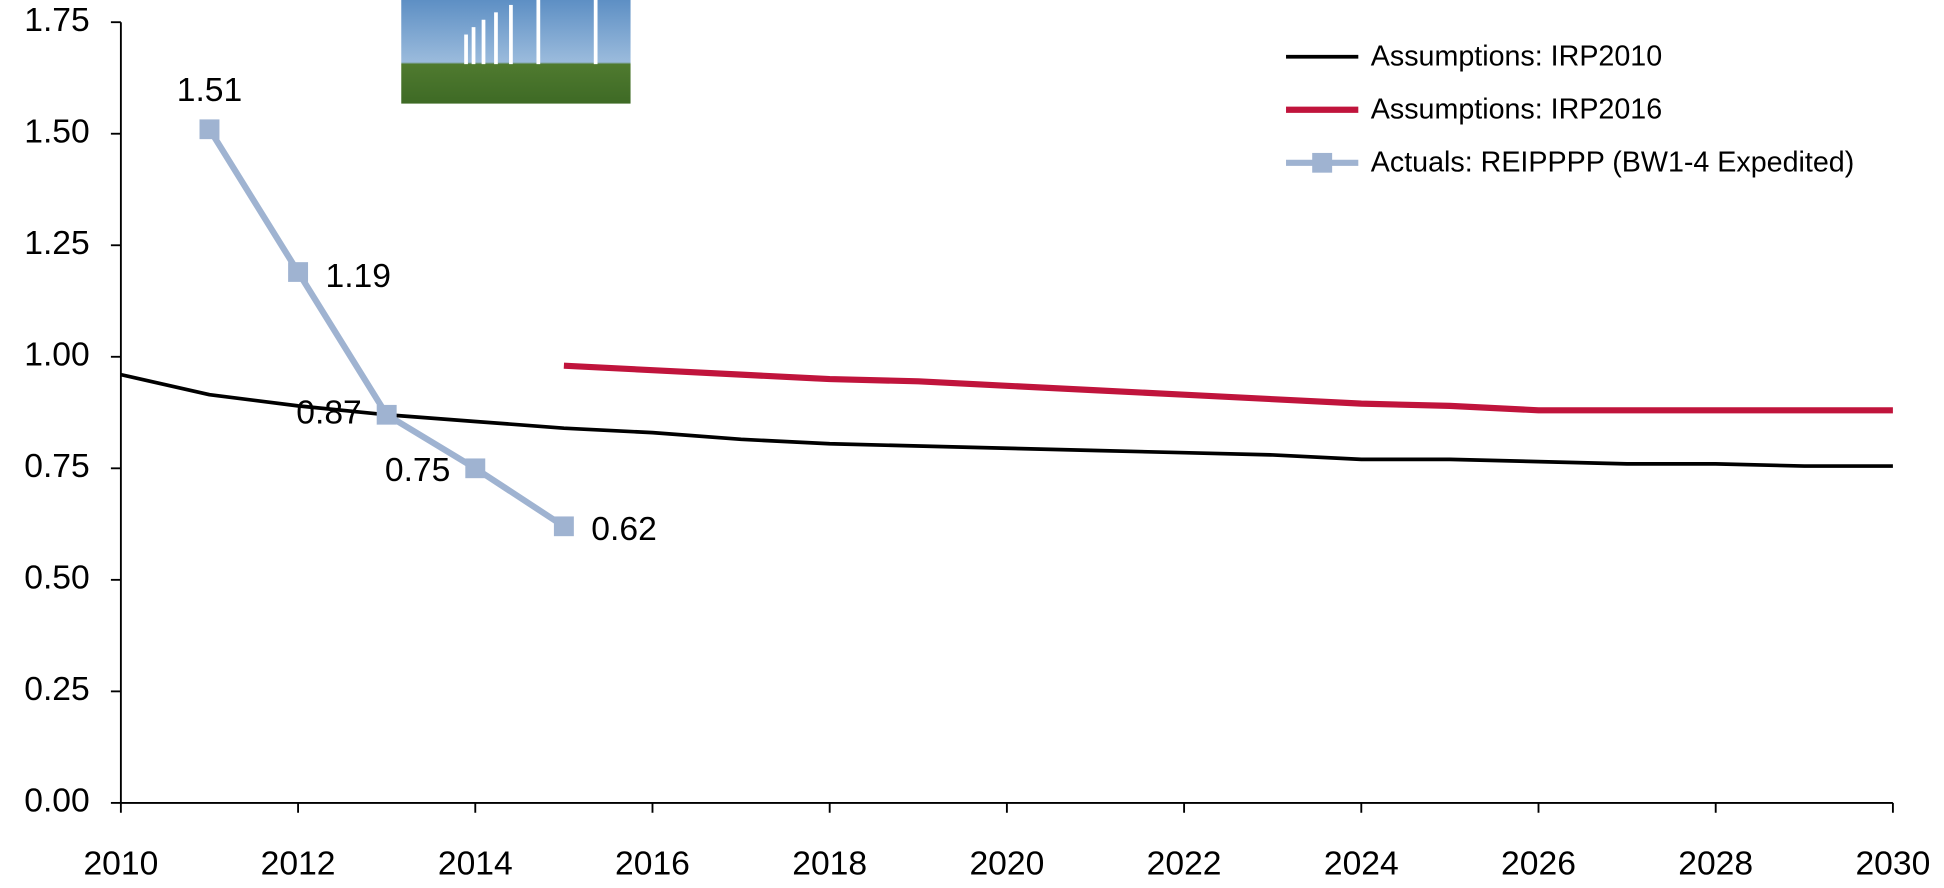 The image size is (1944, 888). Describe the element at coordinates (1516, 110) in the screenshot. I see `legend-label: Assumptions: IRP2016` at that location.